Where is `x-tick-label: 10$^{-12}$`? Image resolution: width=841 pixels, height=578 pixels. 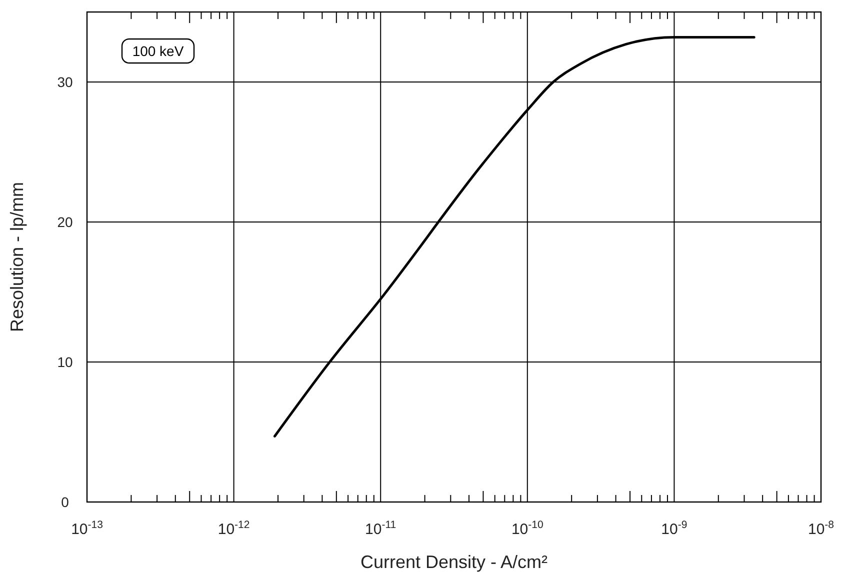
x-tick-label: 10$^{-12}$ is located at coordinates (234, 528).